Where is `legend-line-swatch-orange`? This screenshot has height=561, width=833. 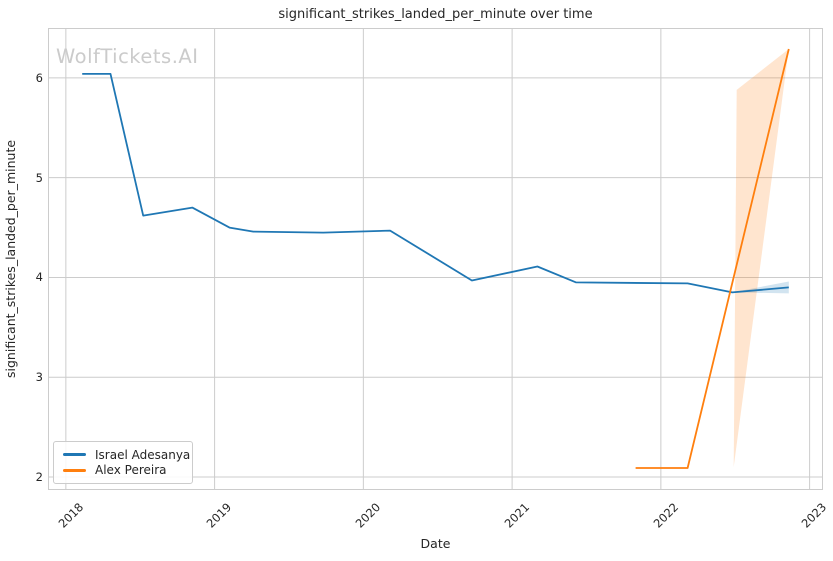
legend-line-swatch-orange is located at coordinates (74, 470).